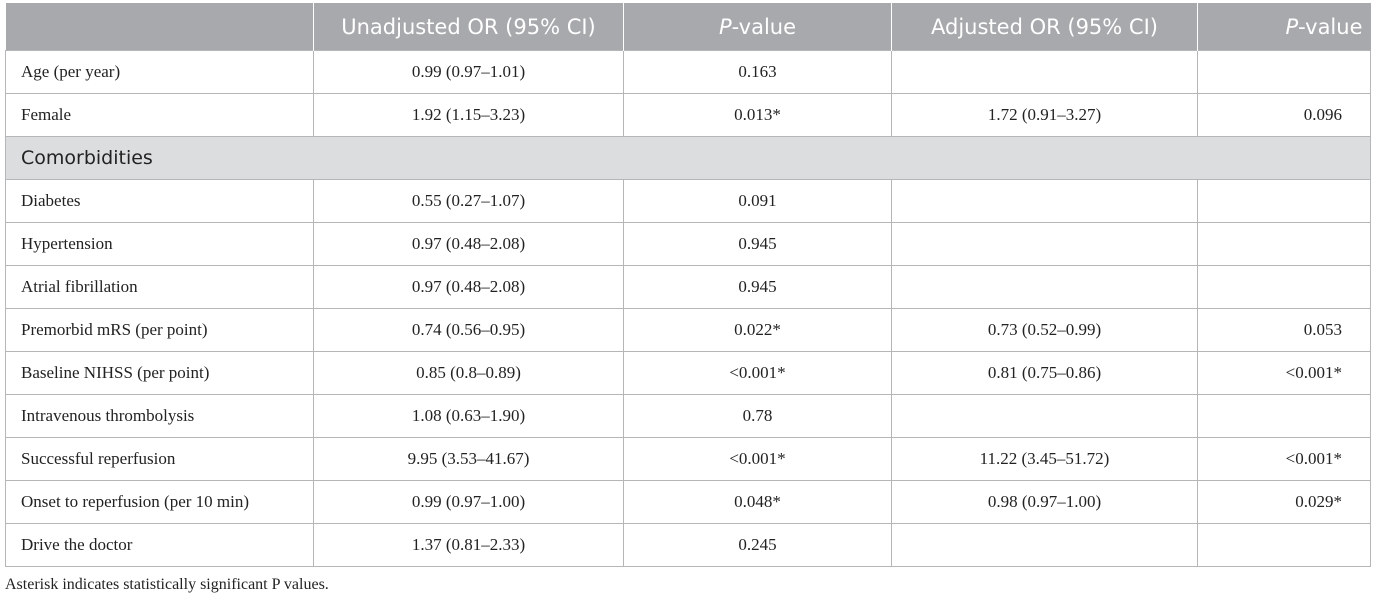 This screenshot has width=1375, height=600. I want to click on section-row-comorbidities: Comorbidities, so click(688, 158).